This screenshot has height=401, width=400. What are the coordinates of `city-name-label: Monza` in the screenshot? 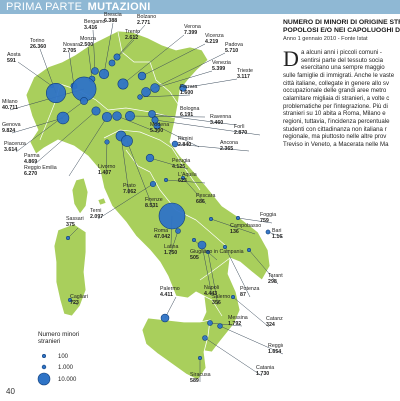 It's located at (88, 39).